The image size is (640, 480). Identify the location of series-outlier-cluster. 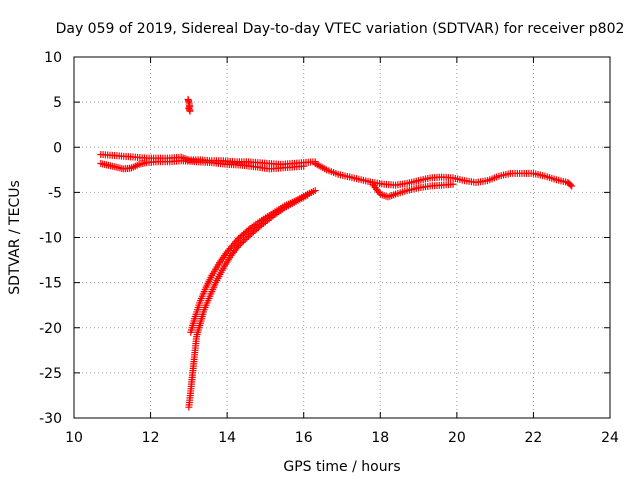
(189, 105).